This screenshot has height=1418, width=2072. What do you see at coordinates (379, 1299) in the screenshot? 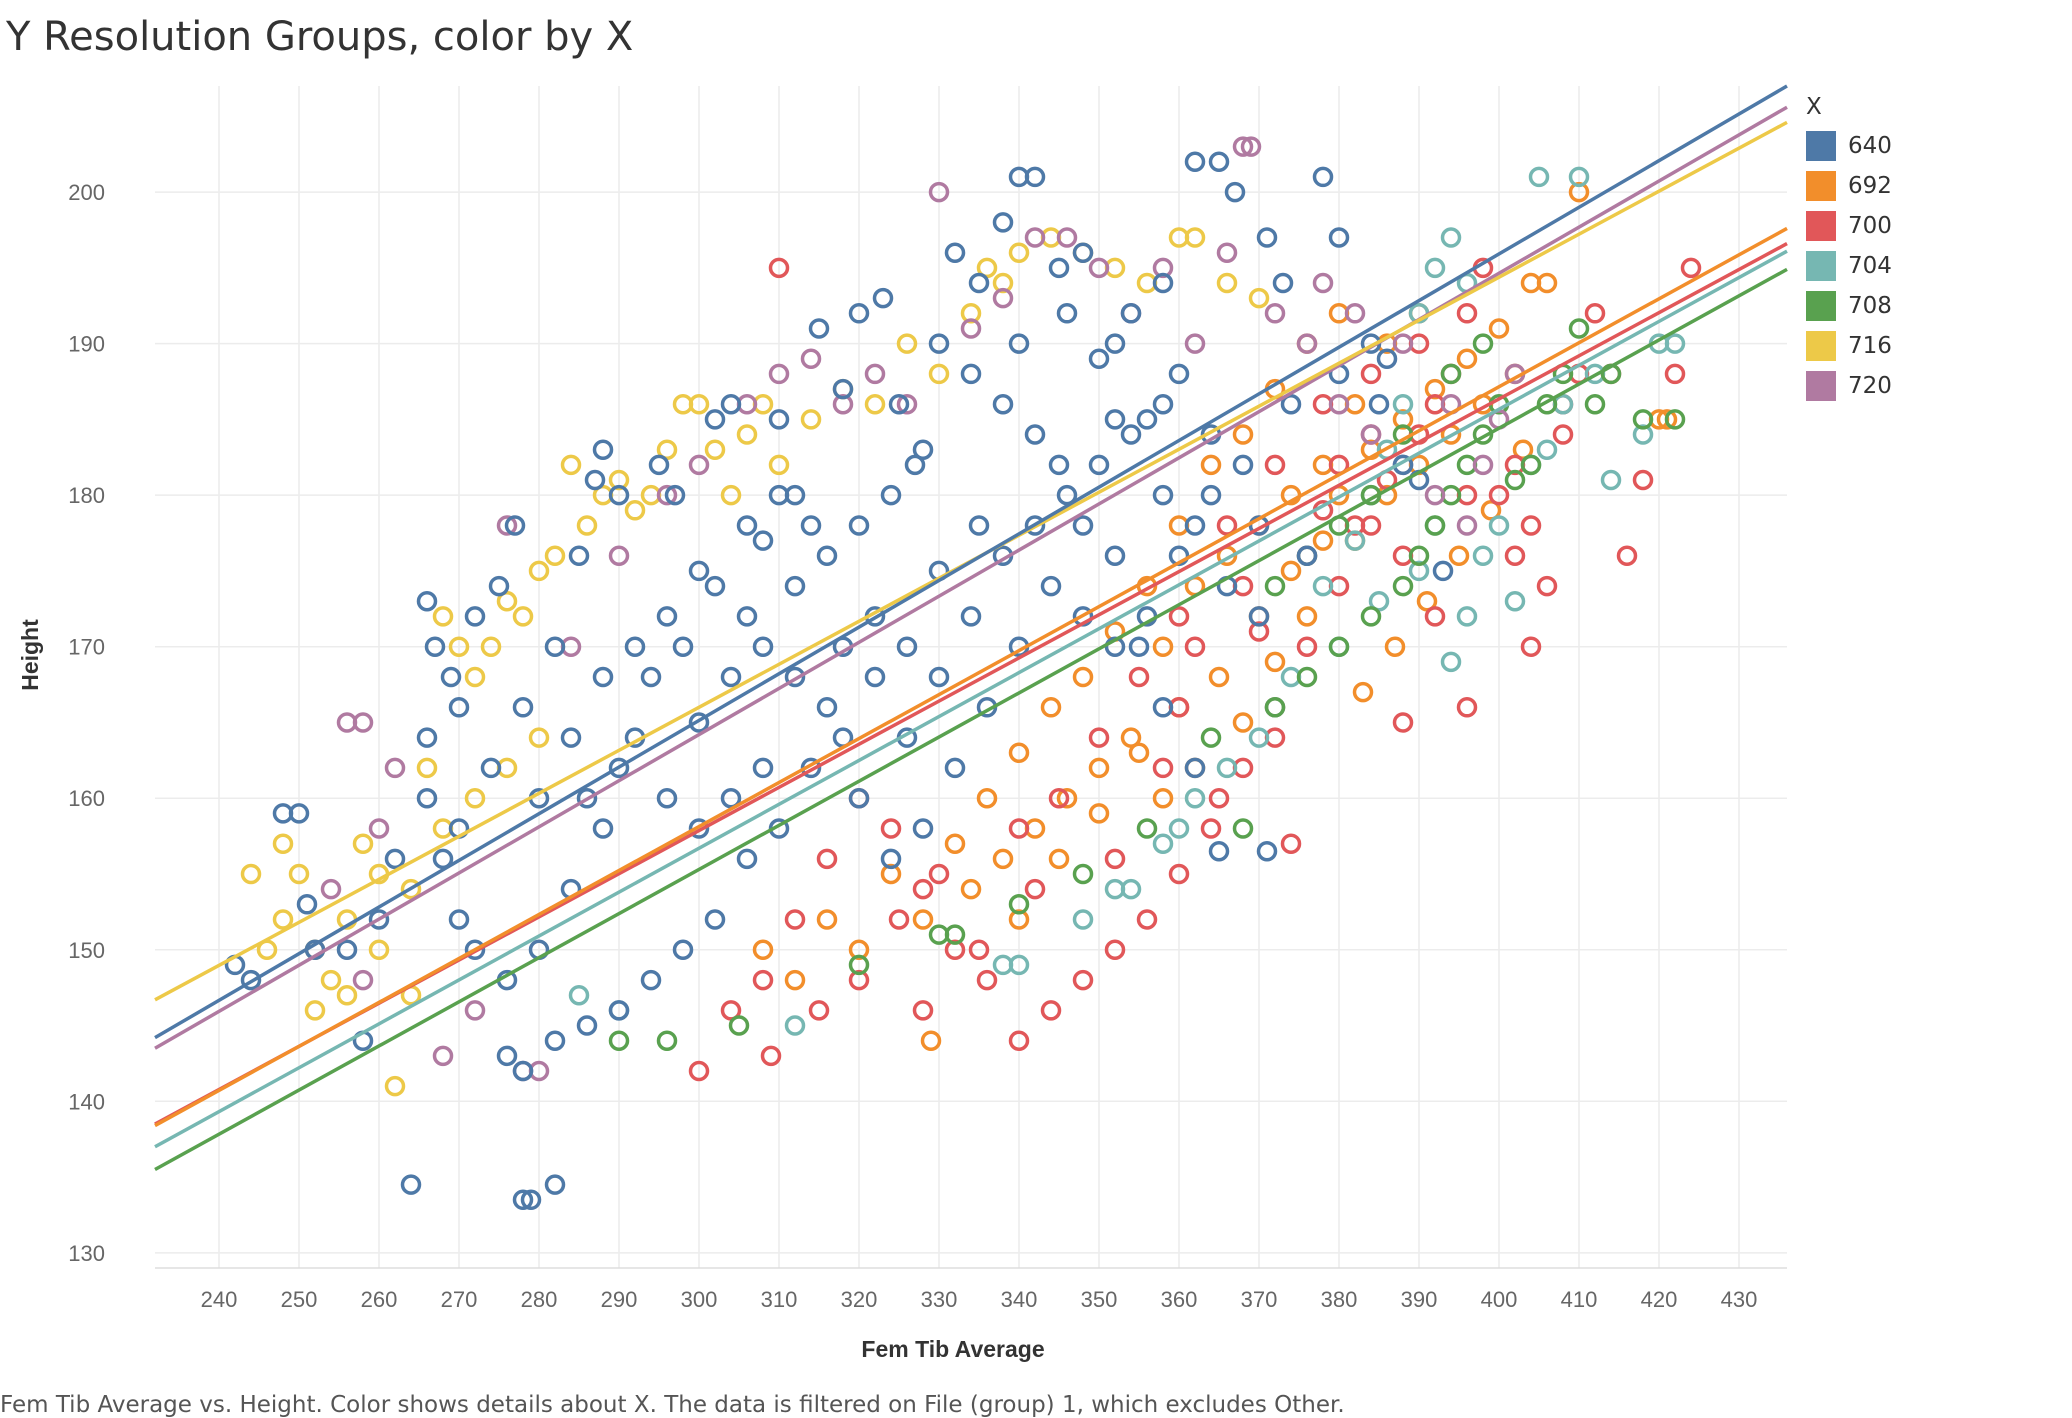
I see `x-tick-label: 260` at bounding box center [379, 1299].